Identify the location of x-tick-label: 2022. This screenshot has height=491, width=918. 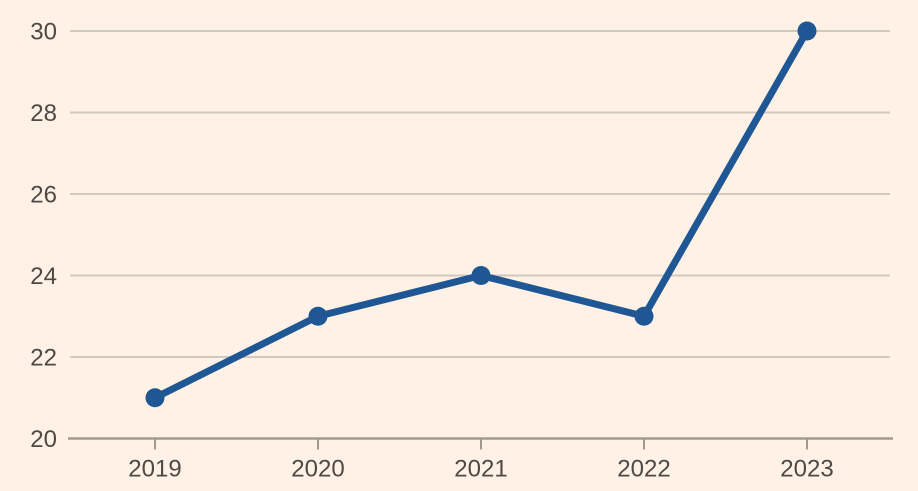
(643, 469).